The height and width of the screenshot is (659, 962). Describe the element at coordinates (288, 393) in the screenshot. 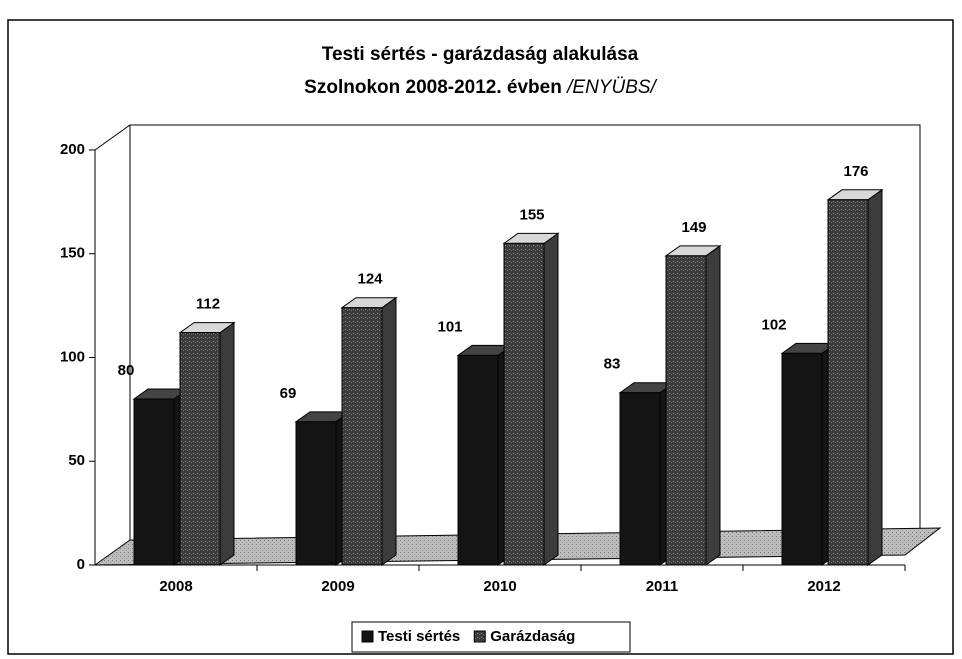

I see `value-label: 69` at that location.